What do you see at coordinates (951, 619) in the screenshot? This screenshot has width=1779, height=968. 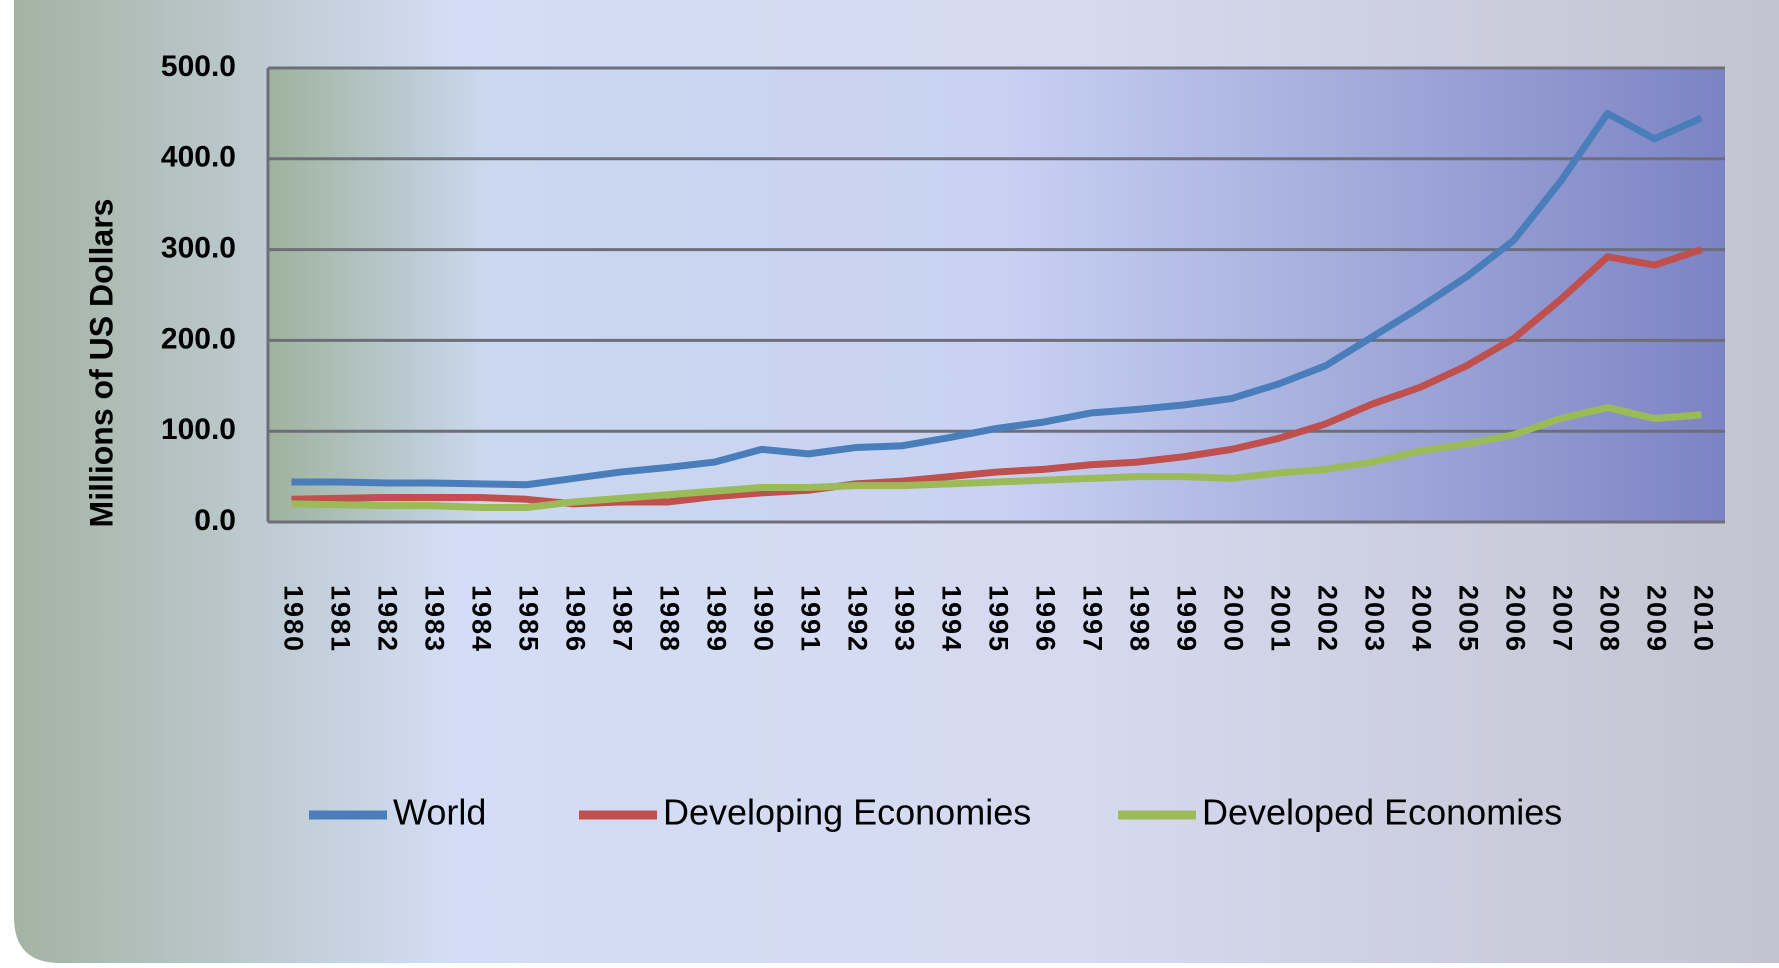 I see `x-tick-label: 1994` at bounding box center [951, 619].